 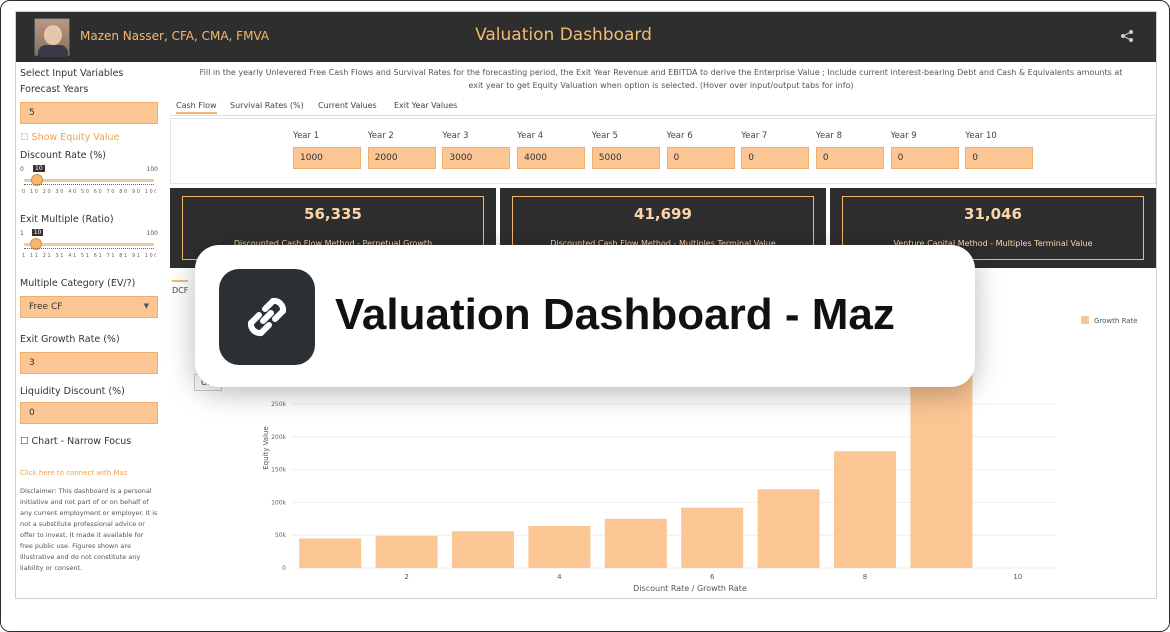 I want to click on tab-current-values: Current Values, so click(x=347, y=105).